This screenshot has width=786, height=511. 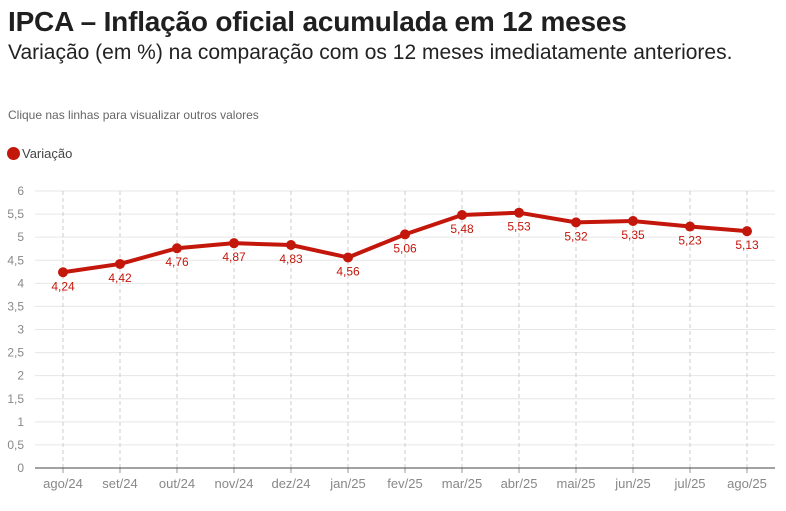 I want to click on x-tick-label: jun/25, so click(x=632, y=483).